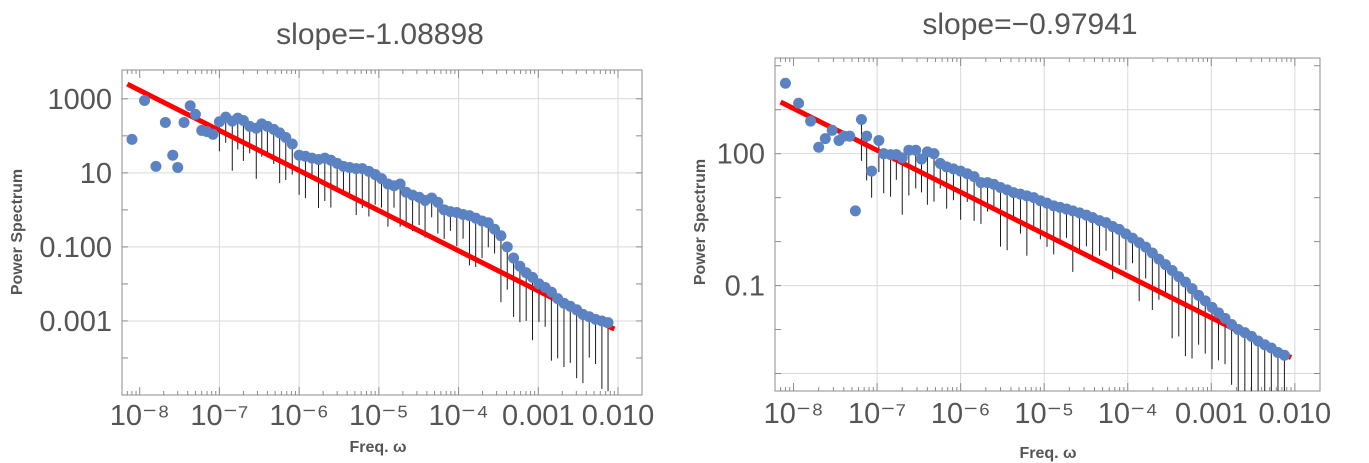 The height and width of the screenshot is (463, 1369). I want to click on chart-left-ylabel: Power Spectrum, so click(17, 232).